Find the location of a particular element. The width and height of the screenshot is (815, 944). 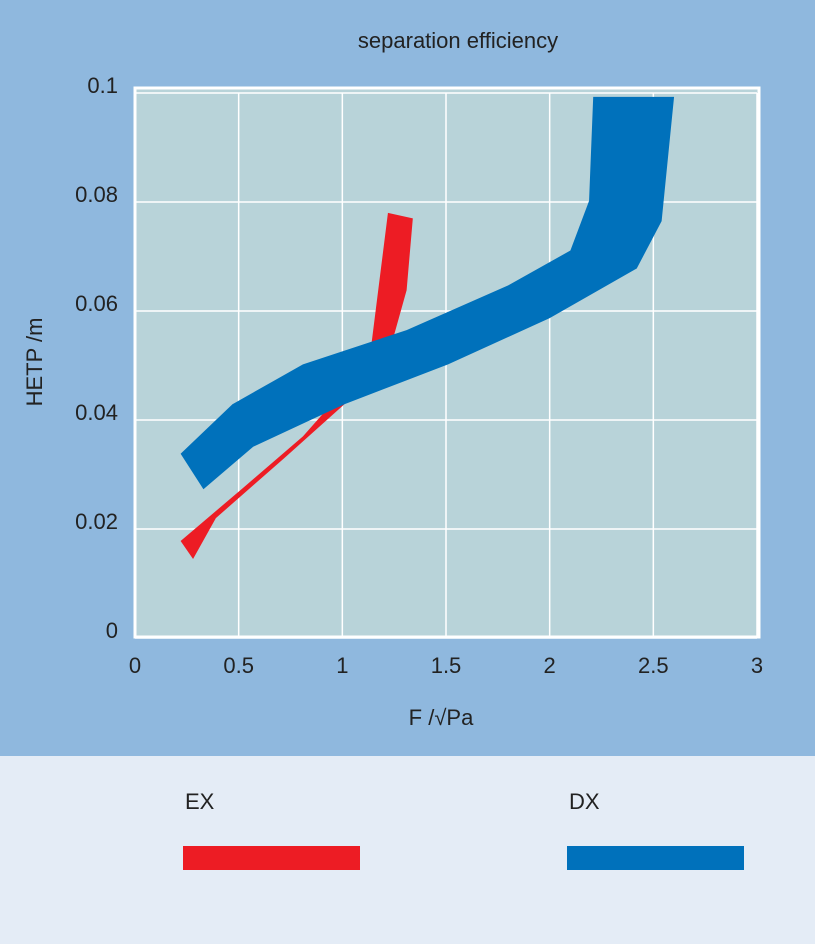

legend-label: DX is located at coordinates (584, 801).